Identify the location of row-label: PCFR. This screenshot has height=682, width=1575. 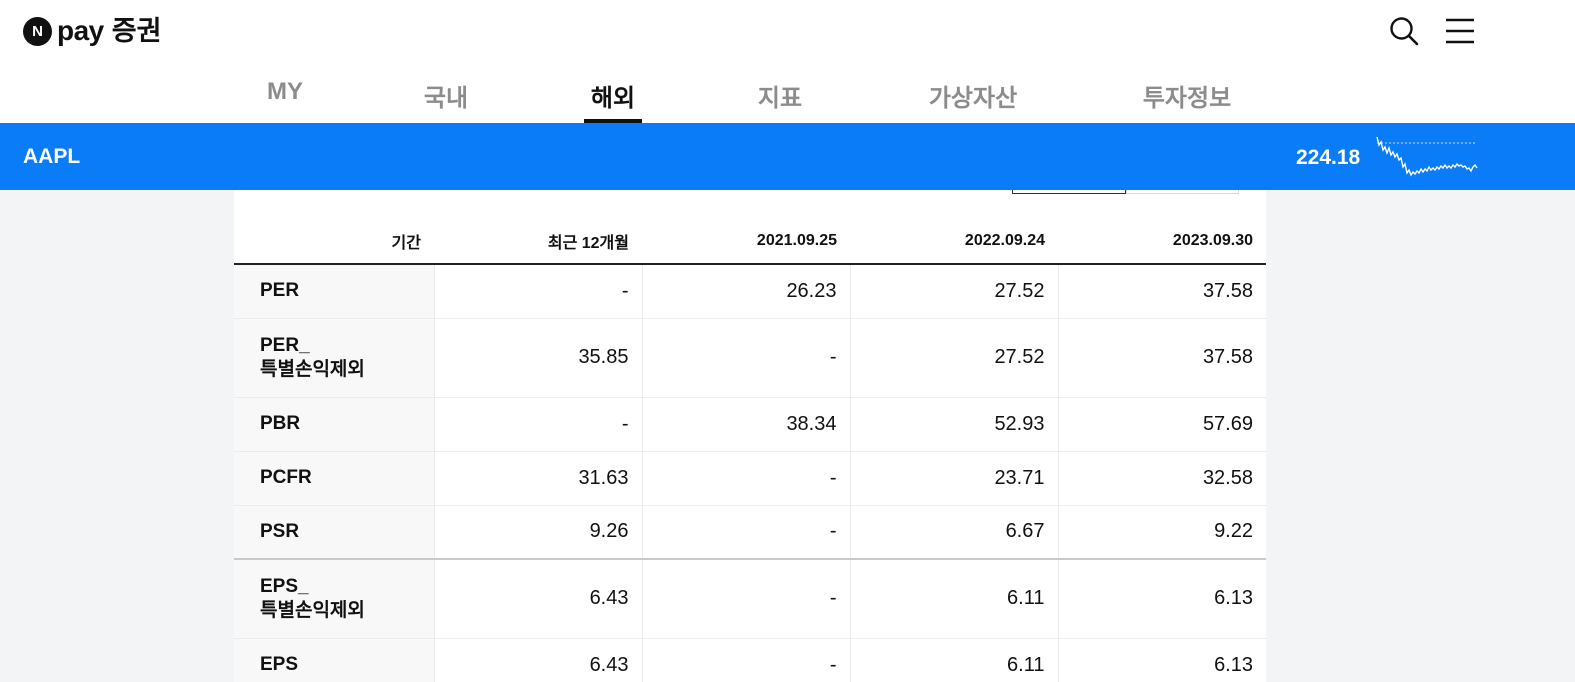
(334, 478).